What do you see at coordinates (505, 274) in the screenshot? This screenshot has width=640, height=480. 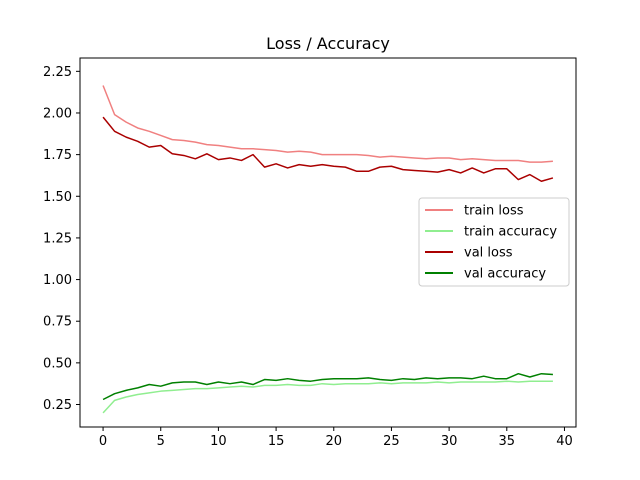 I see `legend-label-val-accuracy: val accuracy` at bounding box center [505, 274].